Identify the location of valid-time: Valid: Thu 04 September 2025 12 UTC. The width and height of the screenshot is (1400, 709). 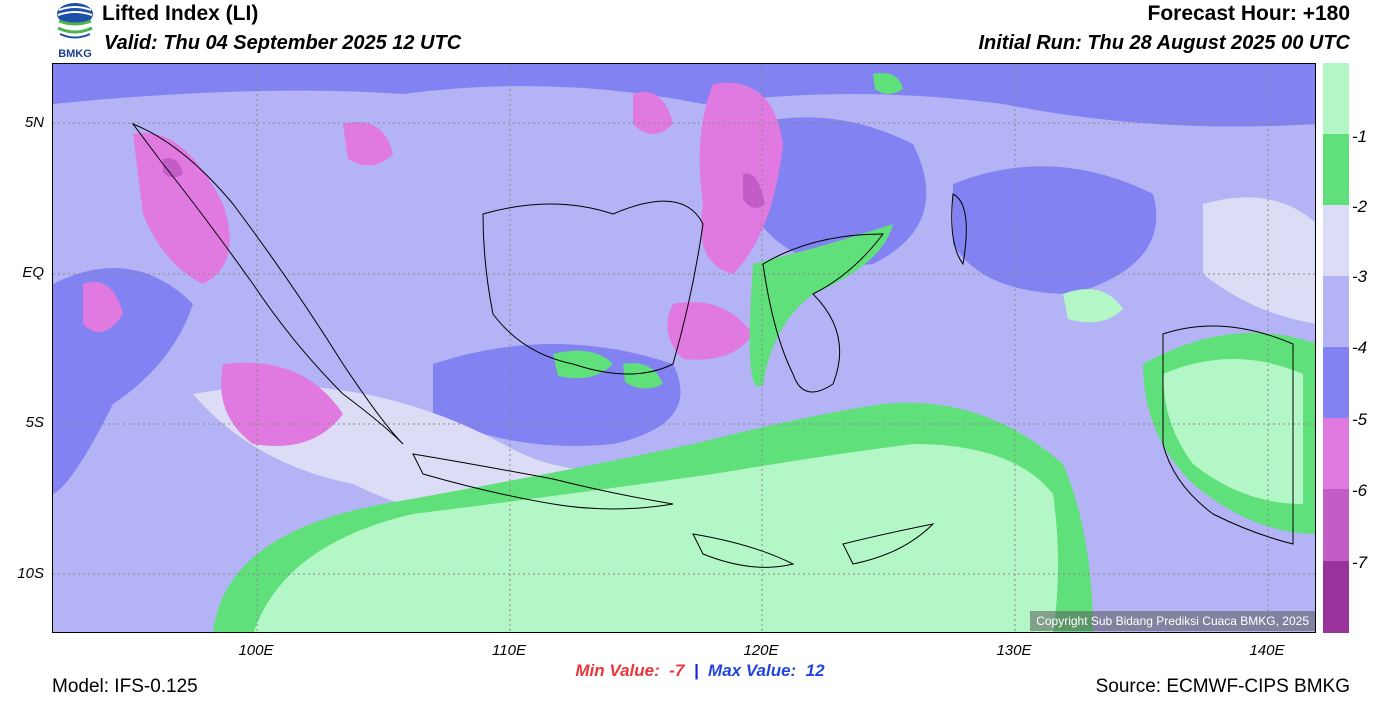
(283, 43).